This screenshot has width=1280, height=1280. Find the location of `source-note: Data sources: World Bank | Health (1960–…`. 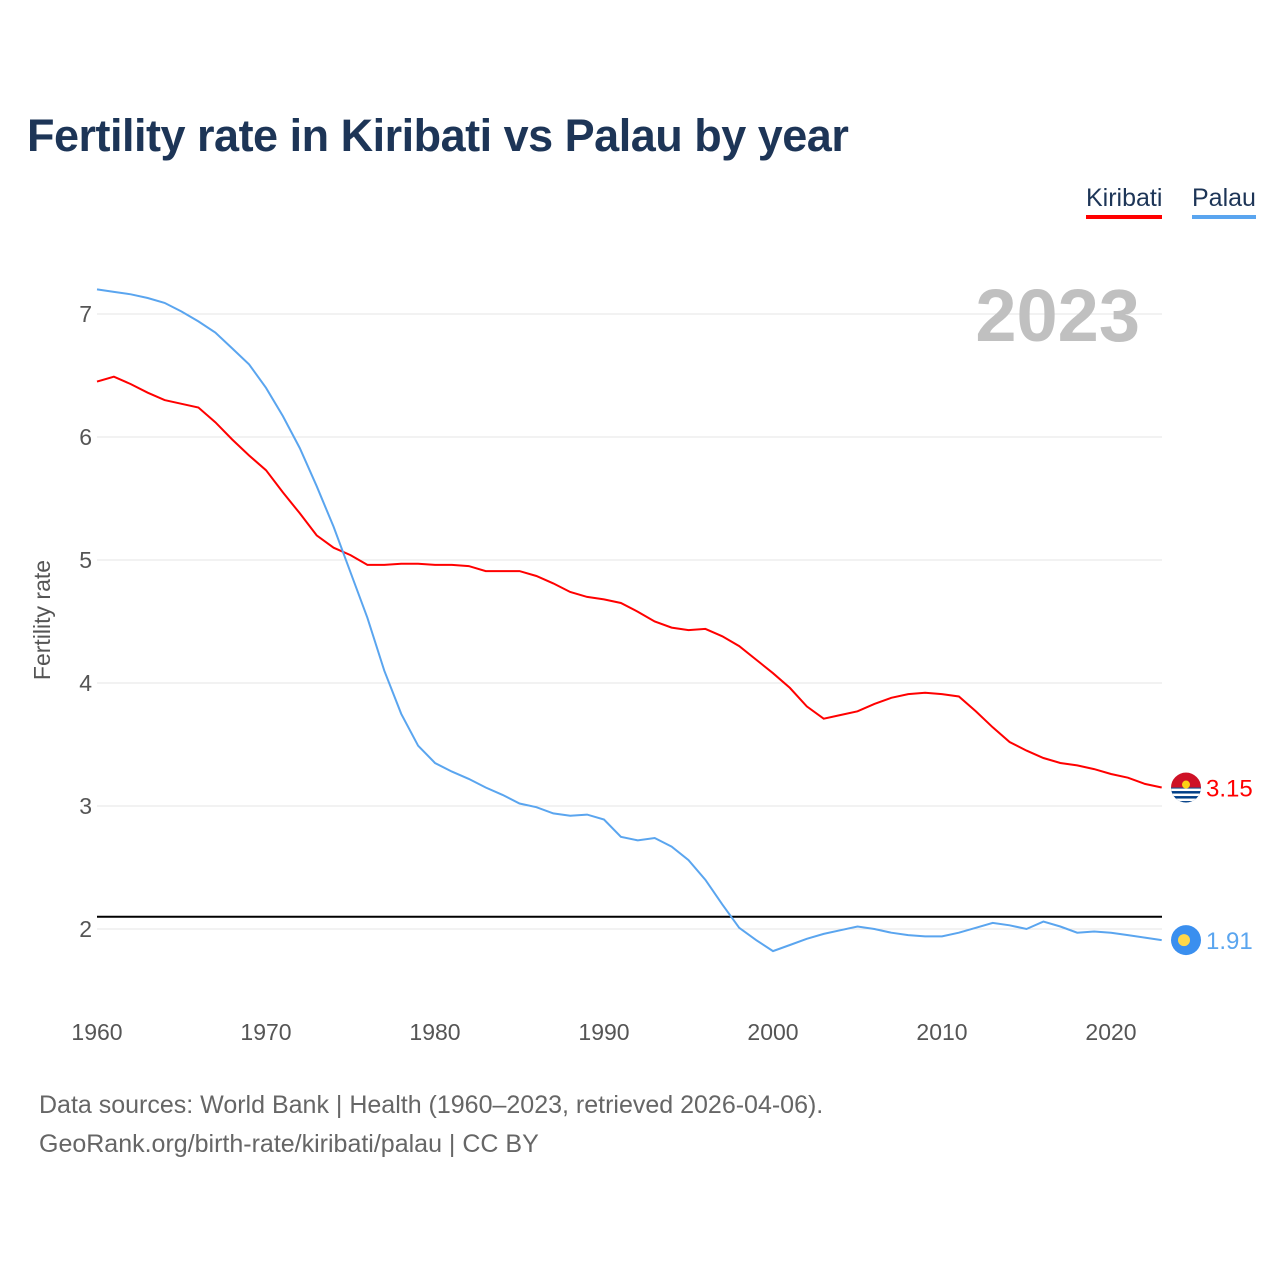

source-note: Data sources: World Bank | Health (1960–… is located at coordinates (431, 1125).